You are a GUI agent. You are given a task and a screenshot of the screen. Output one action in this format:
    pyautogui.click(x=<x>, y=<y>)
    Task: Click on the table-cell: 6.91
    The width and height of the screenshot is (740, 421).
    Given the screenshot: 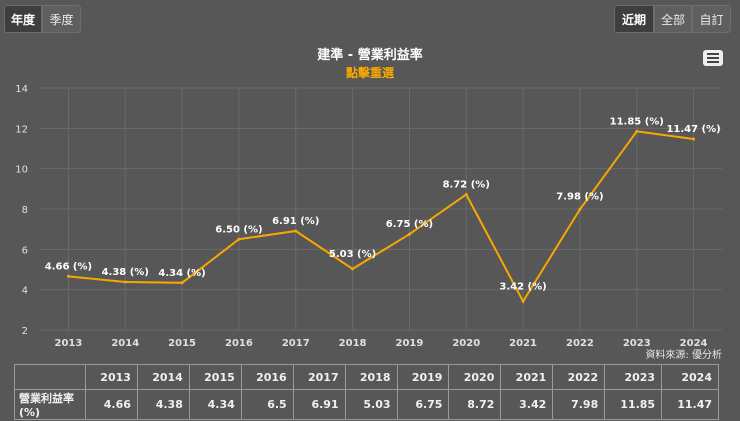 What is the action you would take?
    pyautogui.click(x=319, y=404)
    